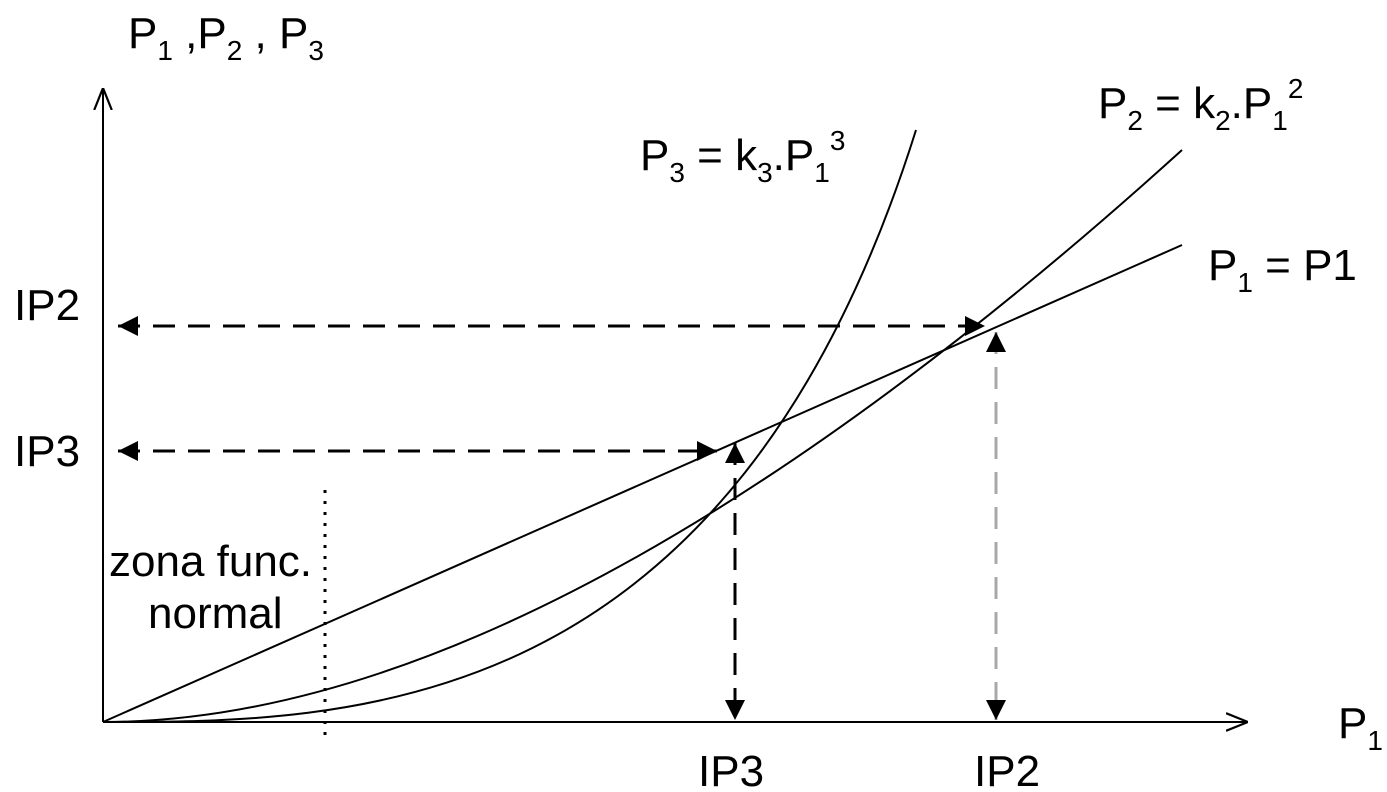 The image size is (1387, 792). I want to click on curve-p2-eq: = k, so click(1179, 103).